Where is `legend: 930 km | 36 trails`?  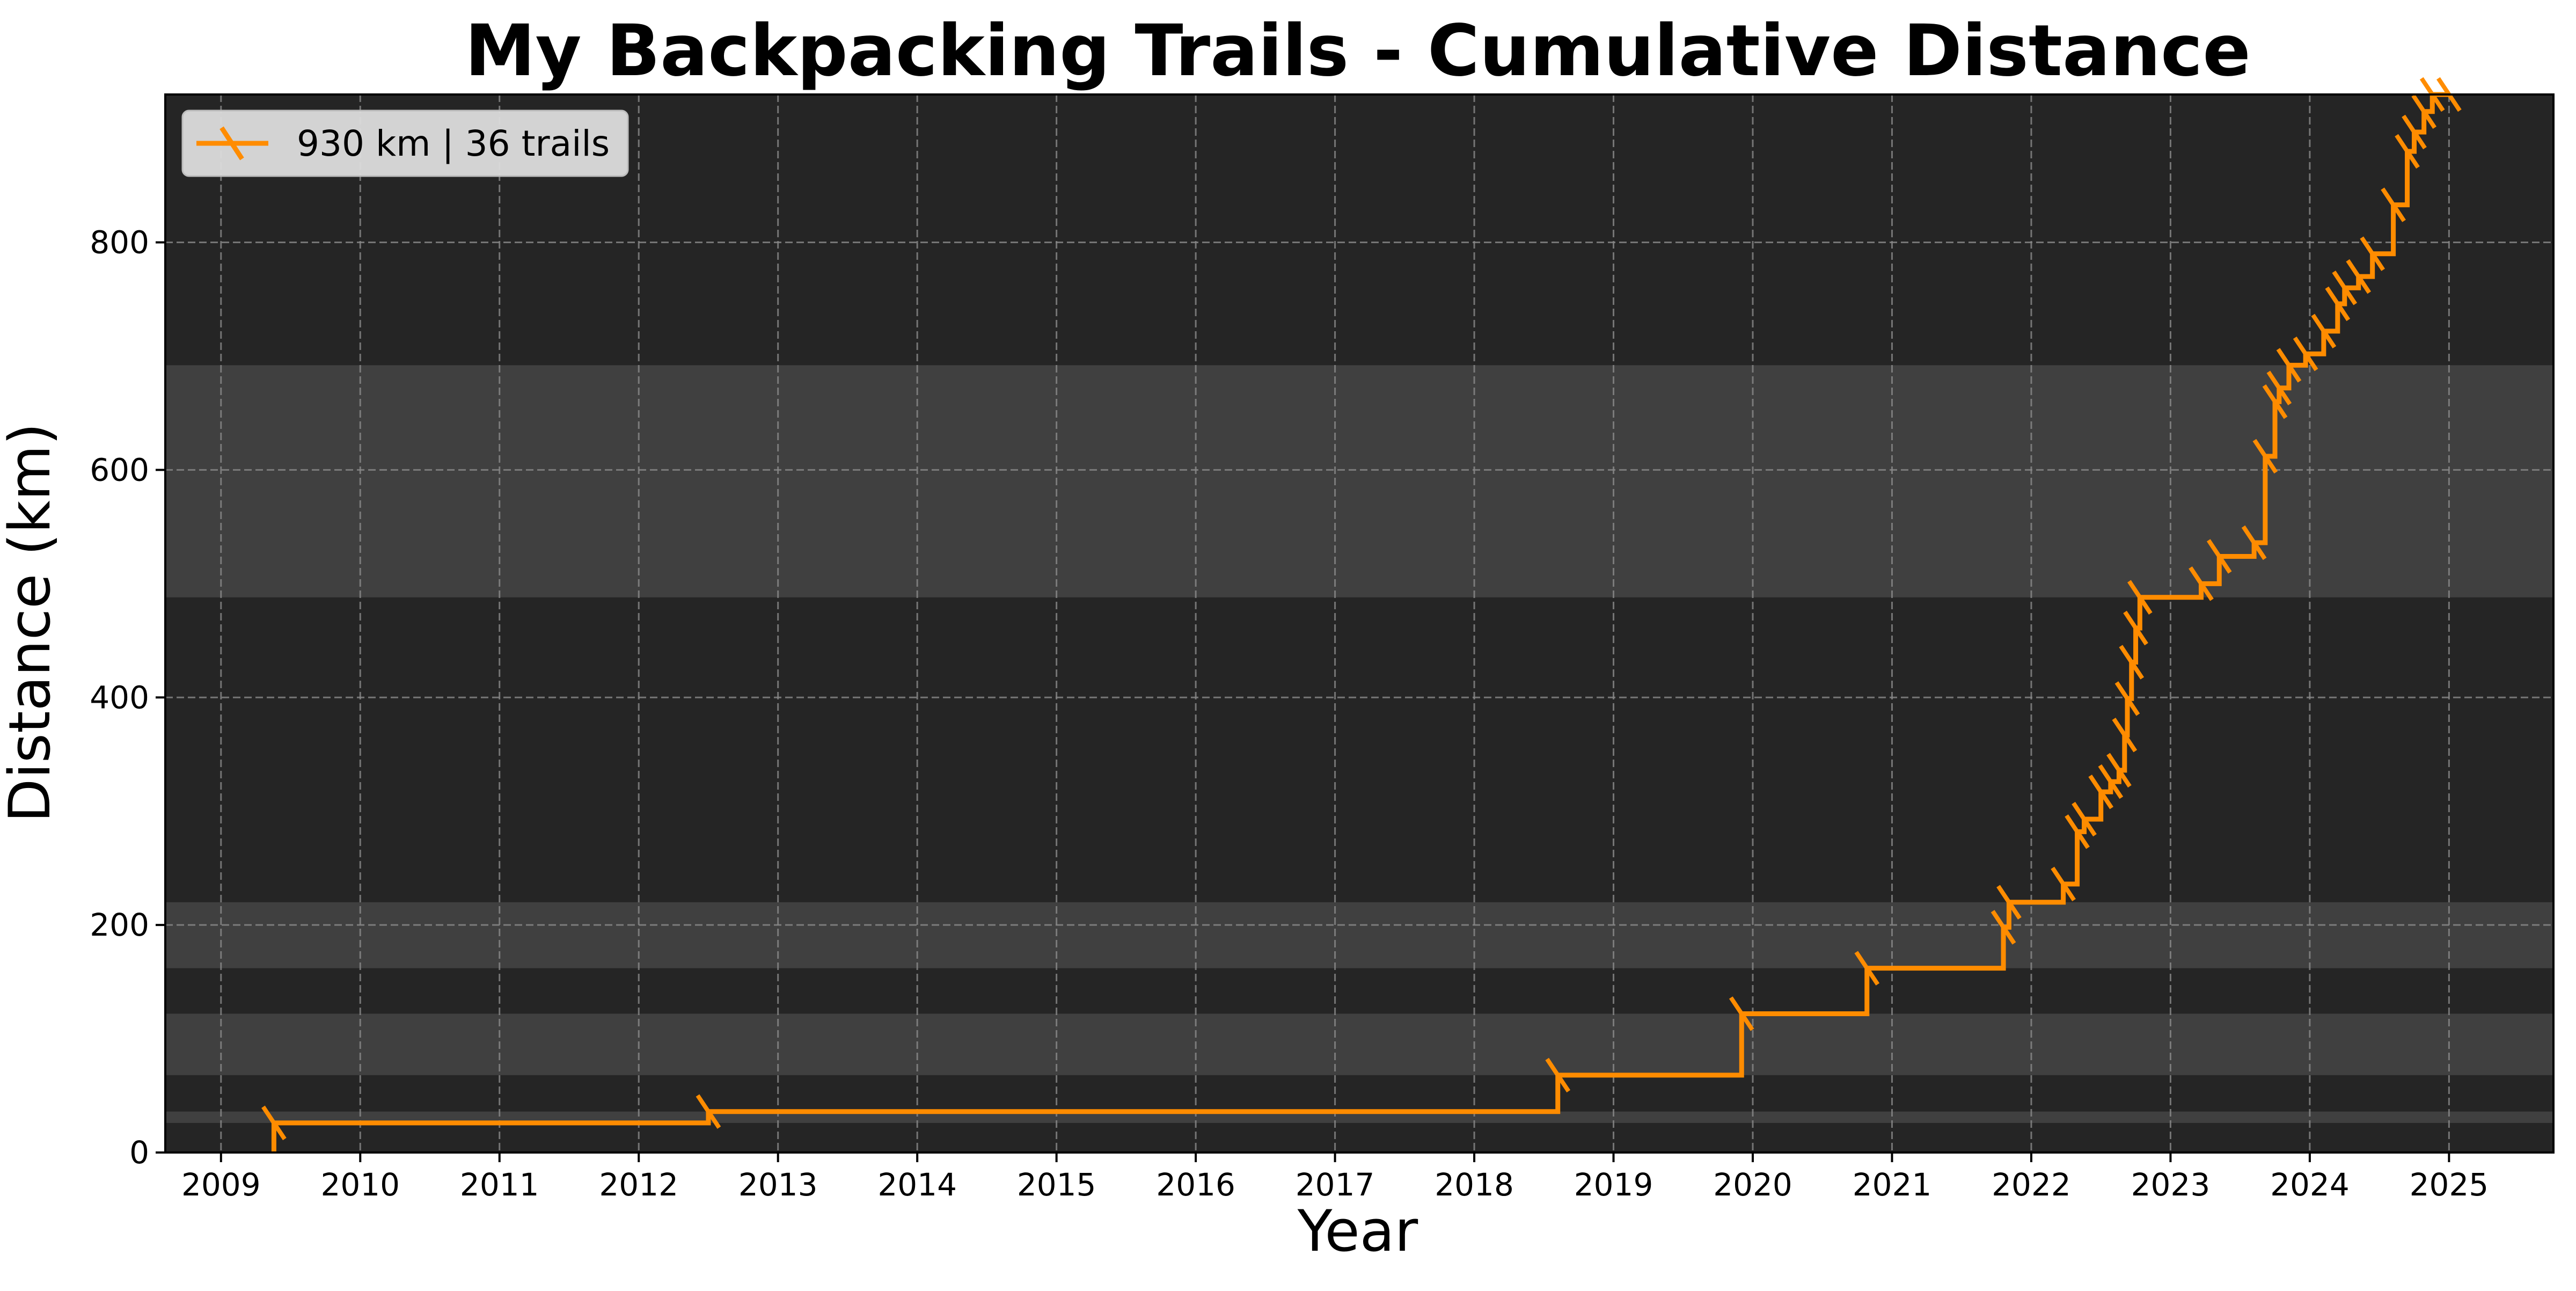
legend: 930 km | 36 trails is located at coordinates (405, 143).